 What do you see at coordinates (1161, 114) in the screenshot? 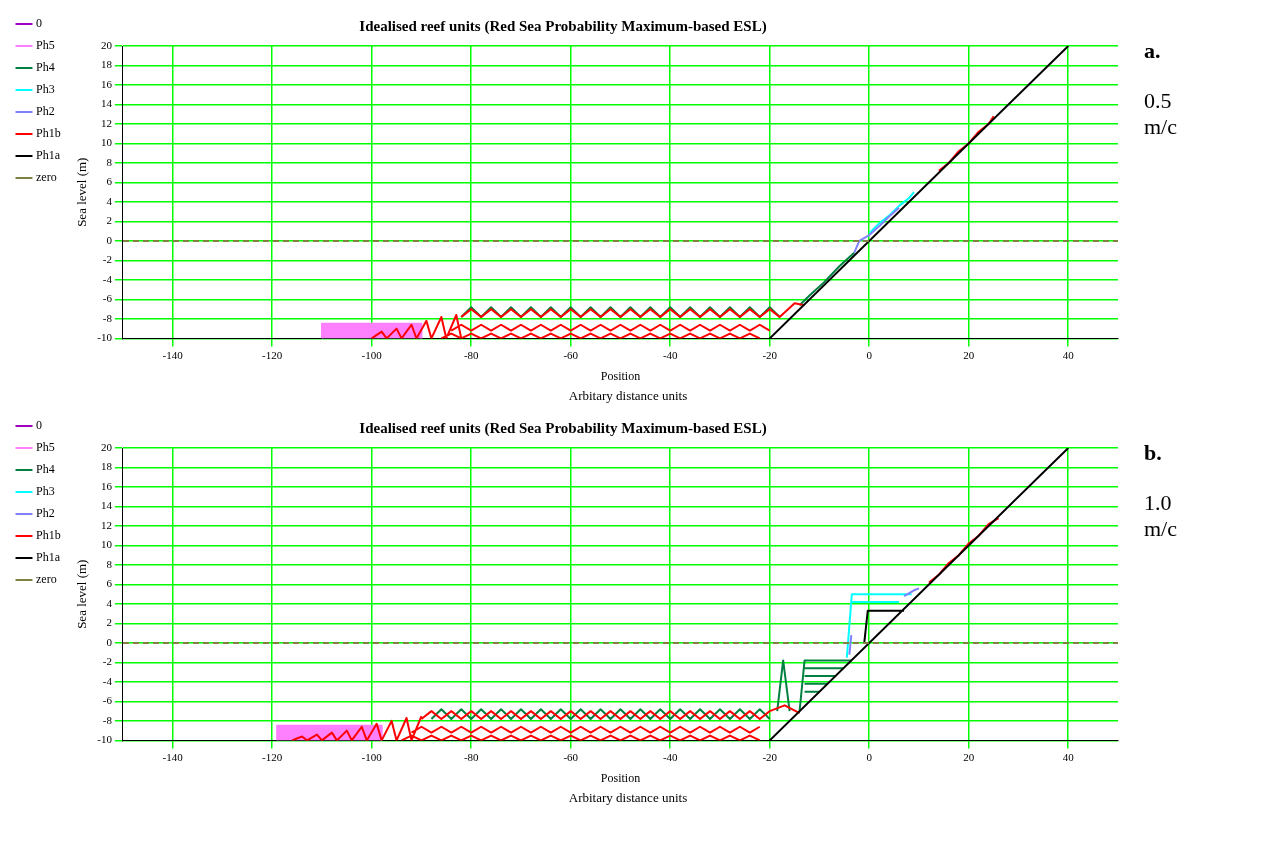
I see `text: 0.5 m/c` at bounding box center [1161, 114].